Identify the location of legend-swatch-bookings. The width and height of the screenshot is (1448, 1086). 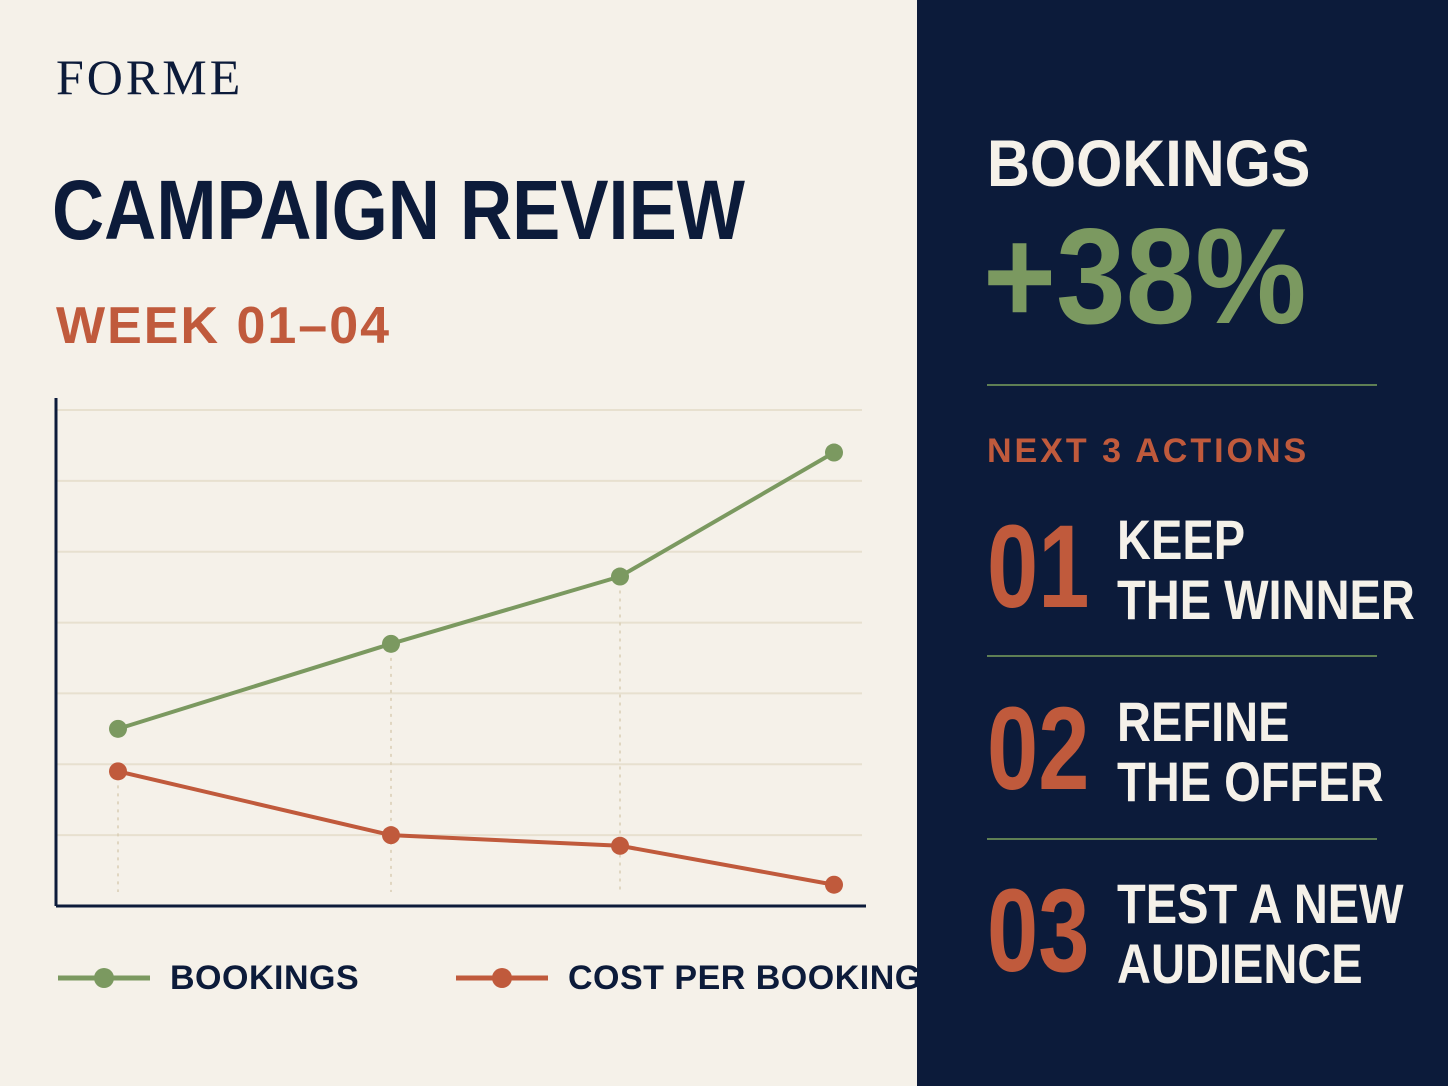
(104, 978).